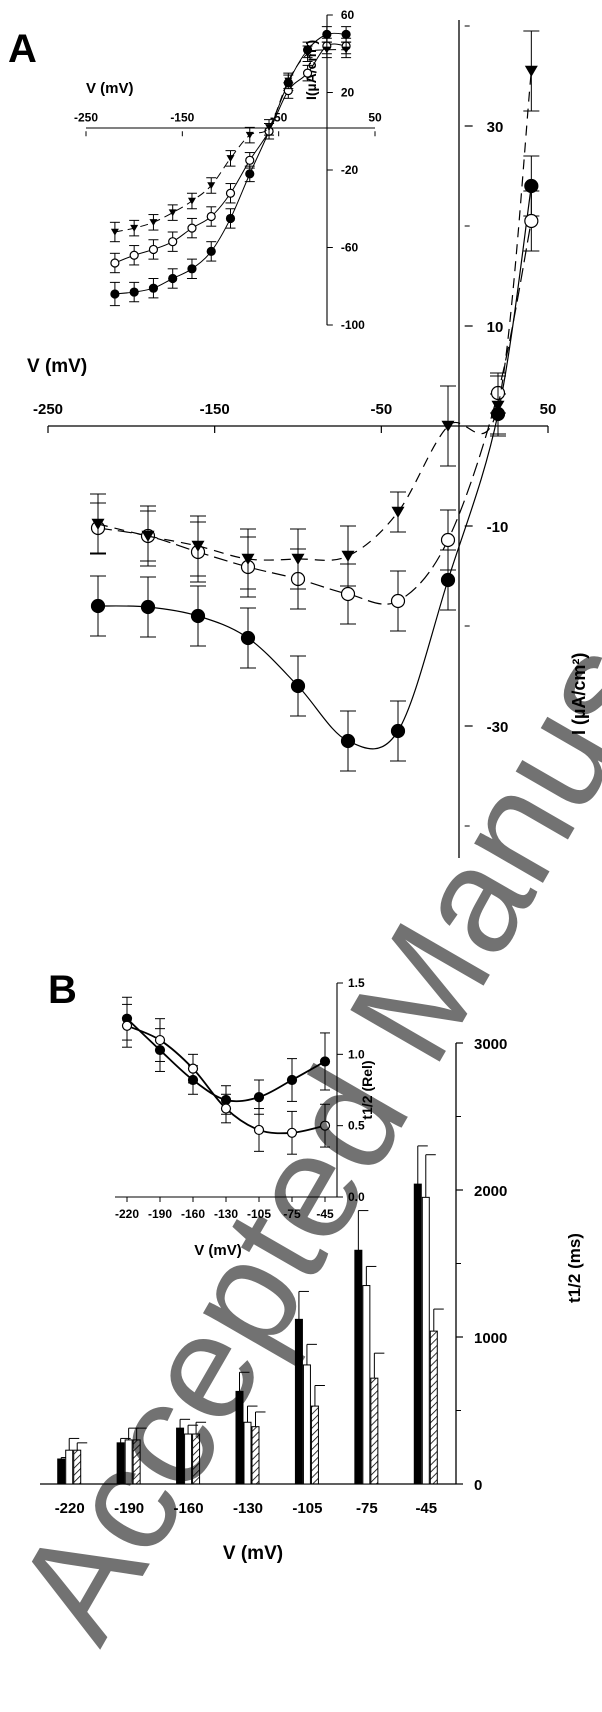 The height and width of the screenshot is (1712, 602). What do you see at coordinates (381, 409) in the screenshot?
I see `panel-a-x-tick-label: -50` at bounding box center [381, 409].